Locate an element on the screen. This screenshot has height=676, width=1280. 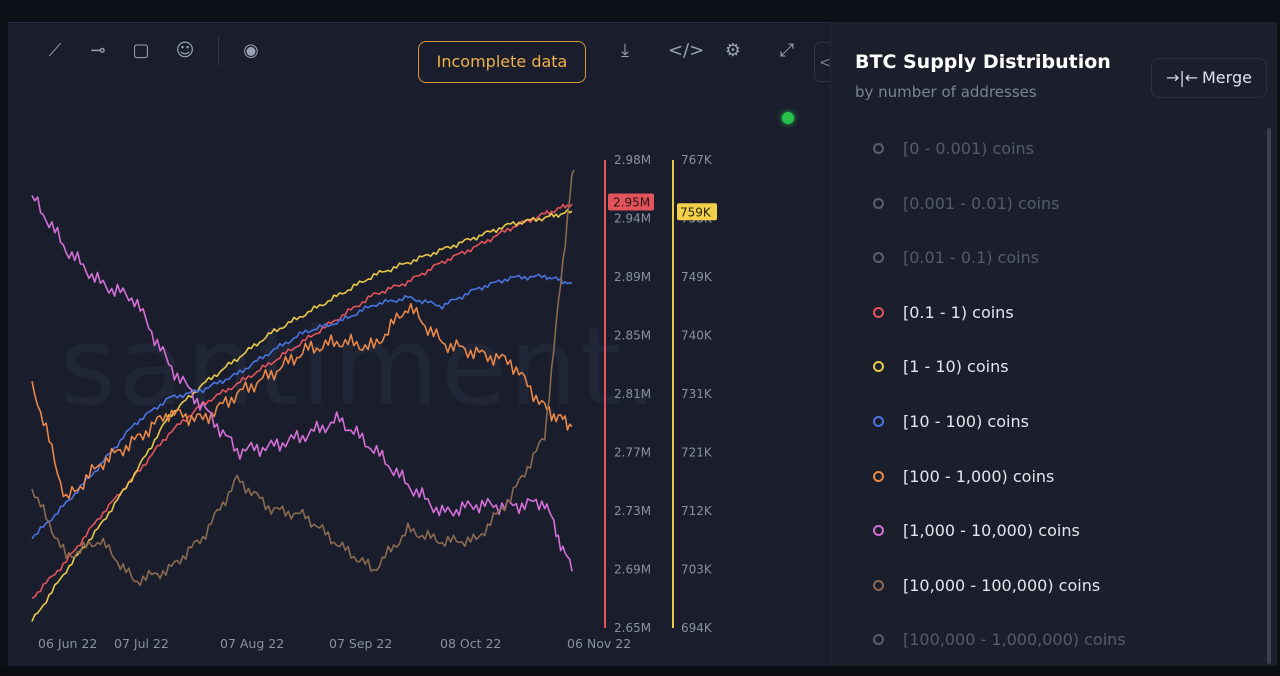
incomplete-data-button: Incomplete data is located at coordinates (502, 62).